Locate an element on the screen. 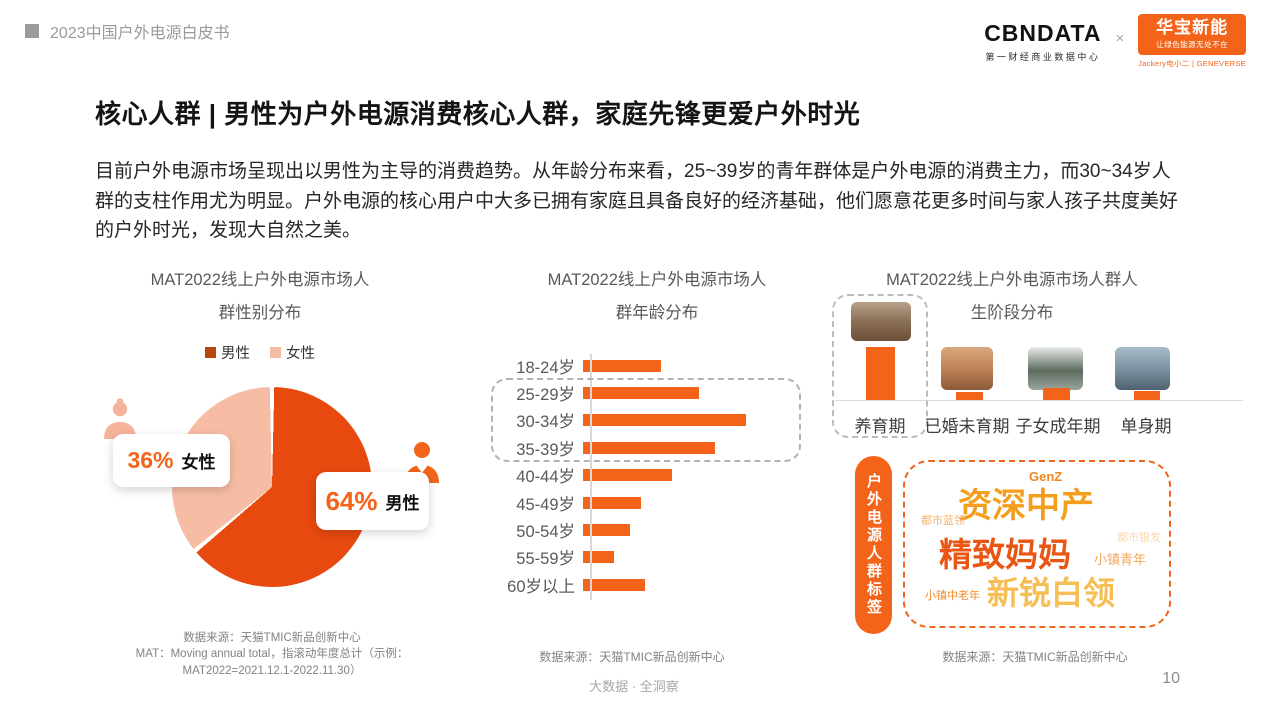  legend-item-female: 女性 is located at coordinates (292, 352).